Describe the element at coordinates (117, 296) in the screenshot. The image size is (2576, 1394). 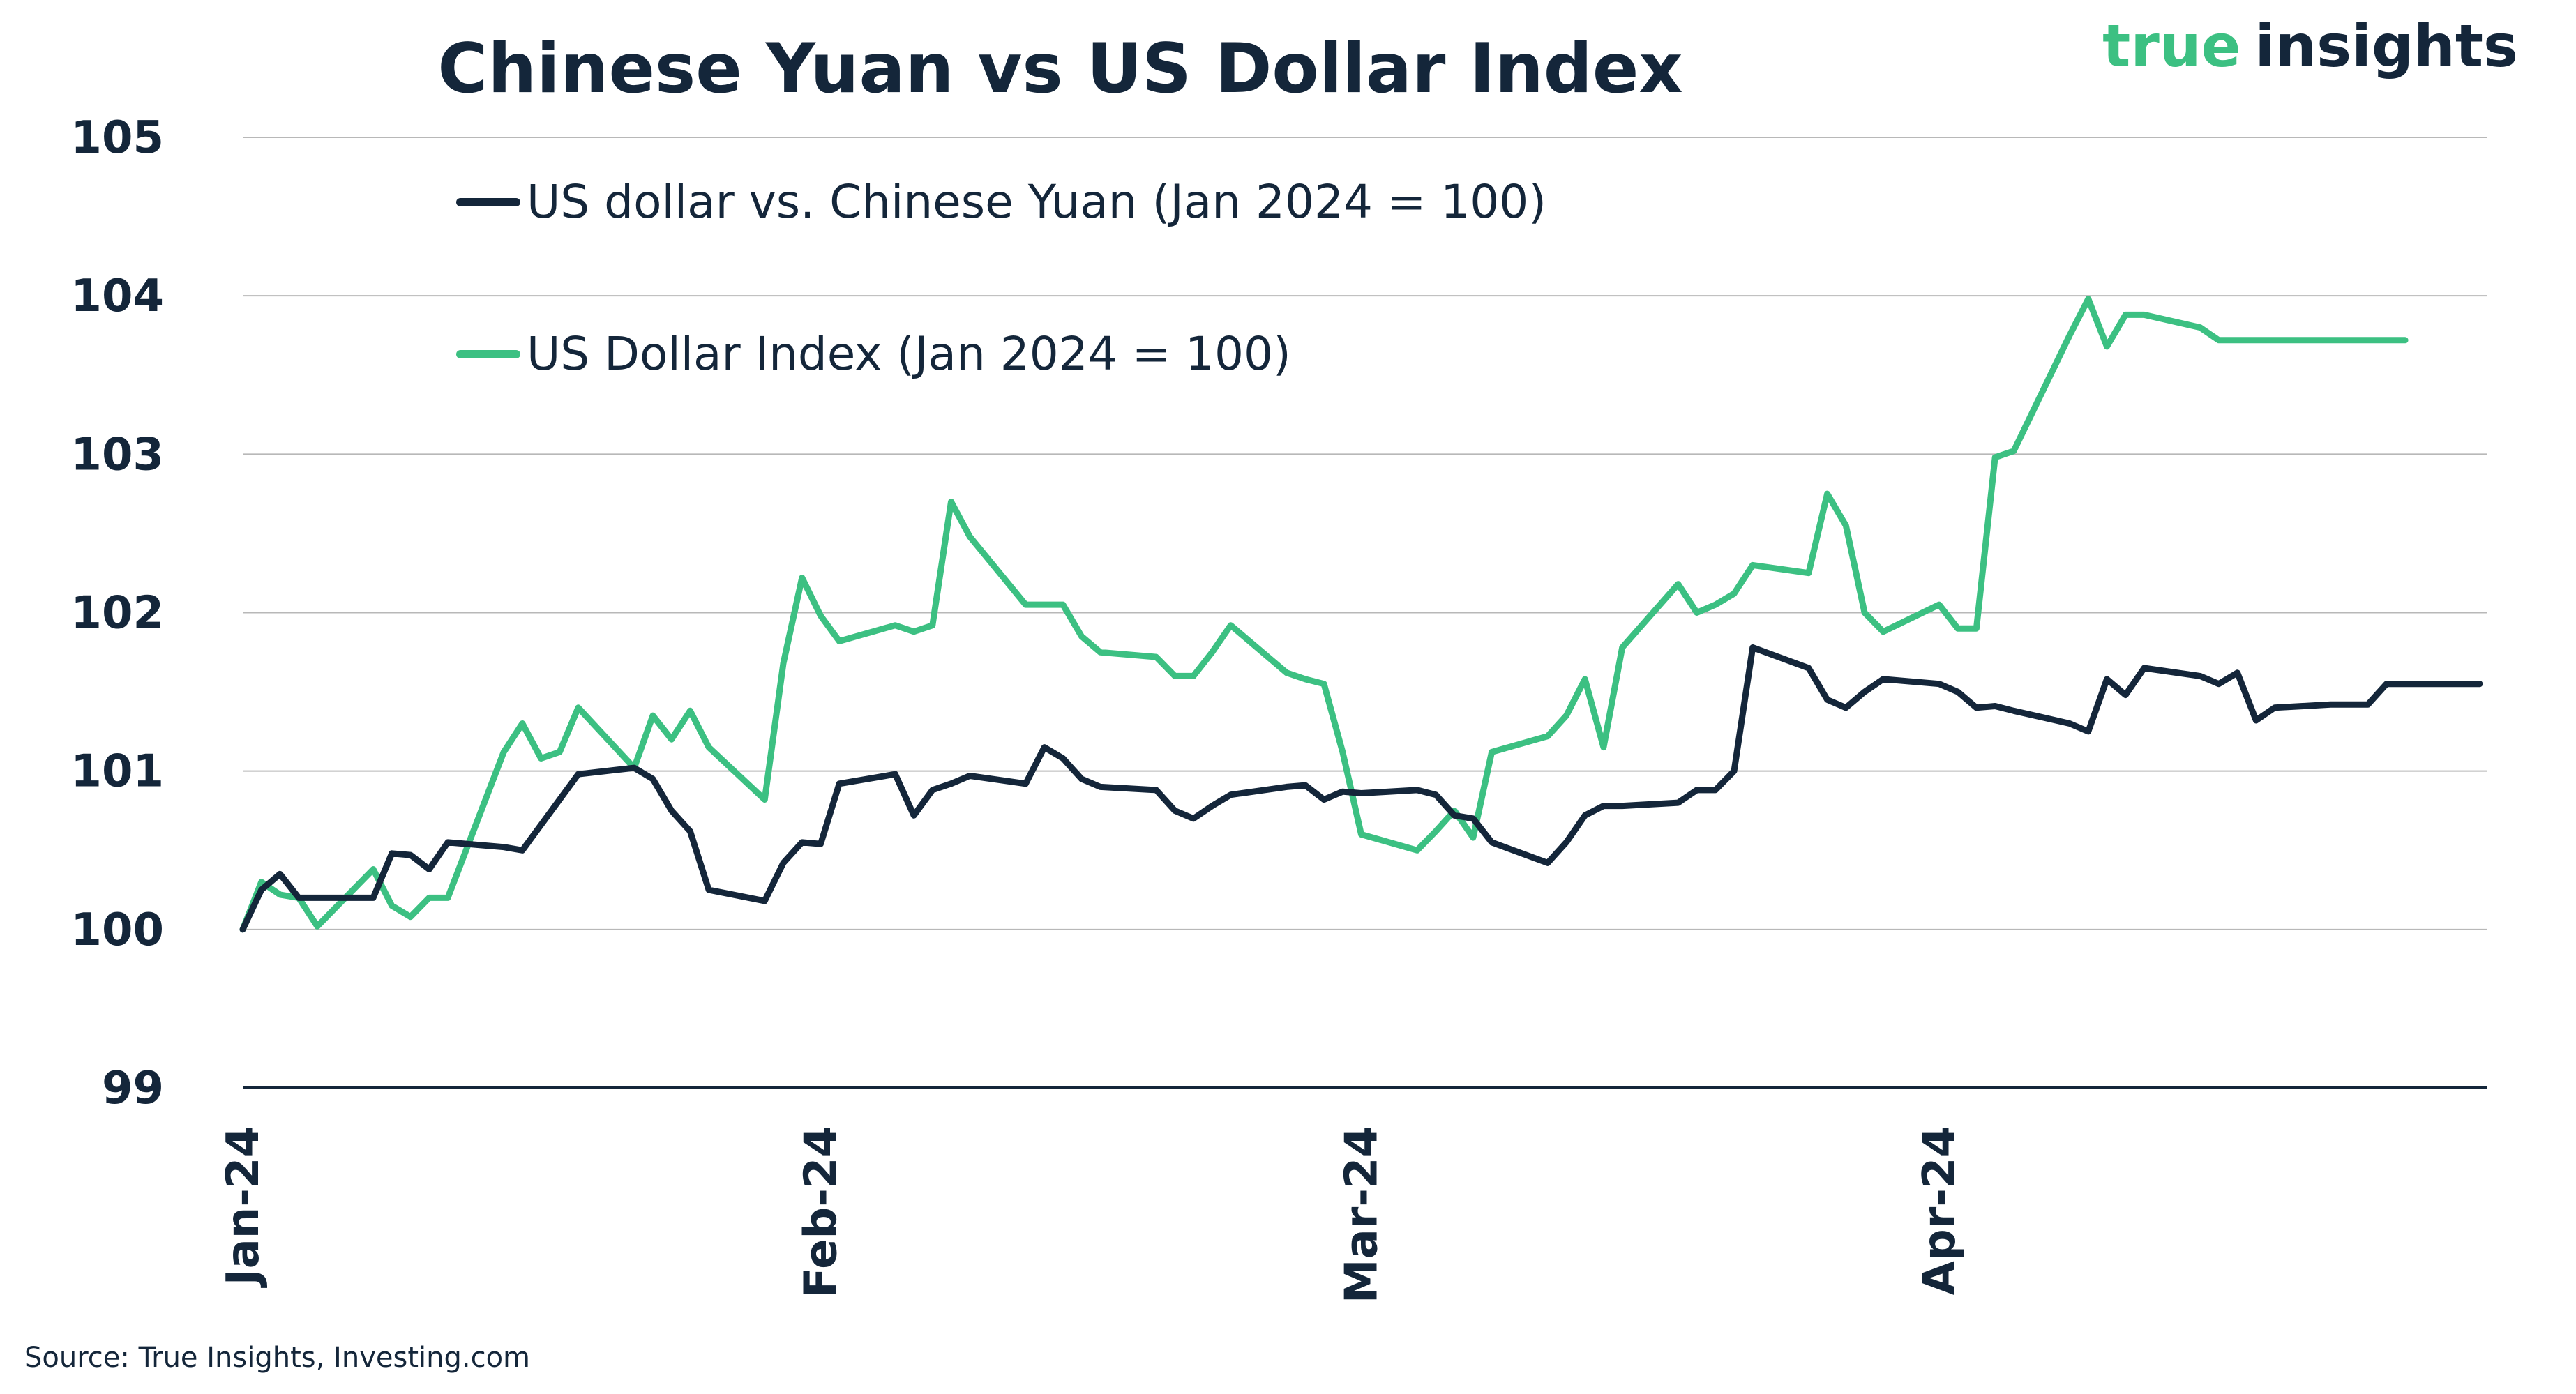
I see `y-tick-label-104: 104` at that location.